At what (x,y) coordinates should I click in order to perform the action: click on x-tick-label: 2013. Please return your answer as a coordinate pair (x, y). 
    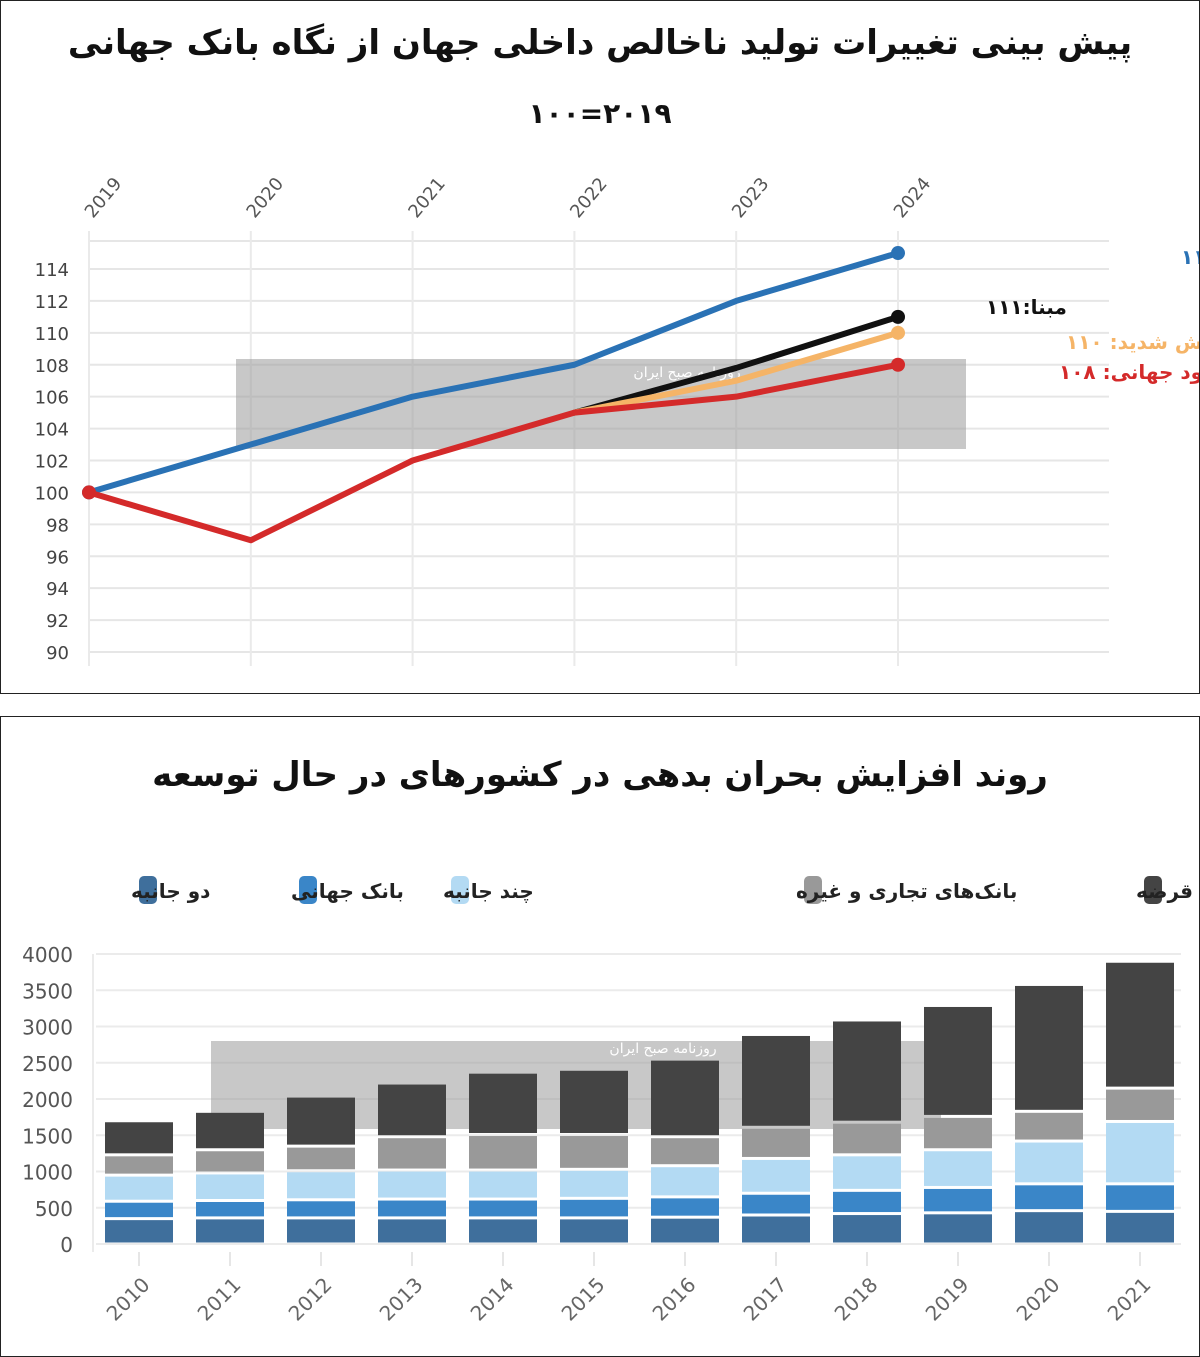
    Looking at the image, I should click on (401, 1299).